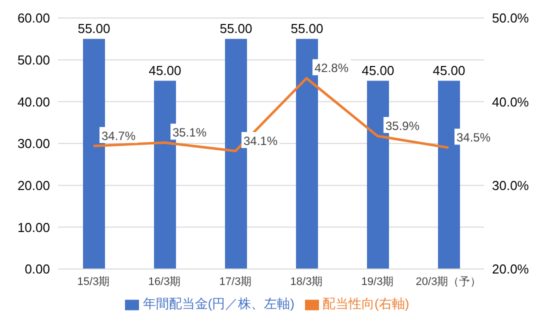 Image resolution: width=549 pixels, height=327 pixels. What do you see at coordinates (37, 269) in the screenshot?
I see `y-tick-label: 0.00` at bounding box center [37, 269].